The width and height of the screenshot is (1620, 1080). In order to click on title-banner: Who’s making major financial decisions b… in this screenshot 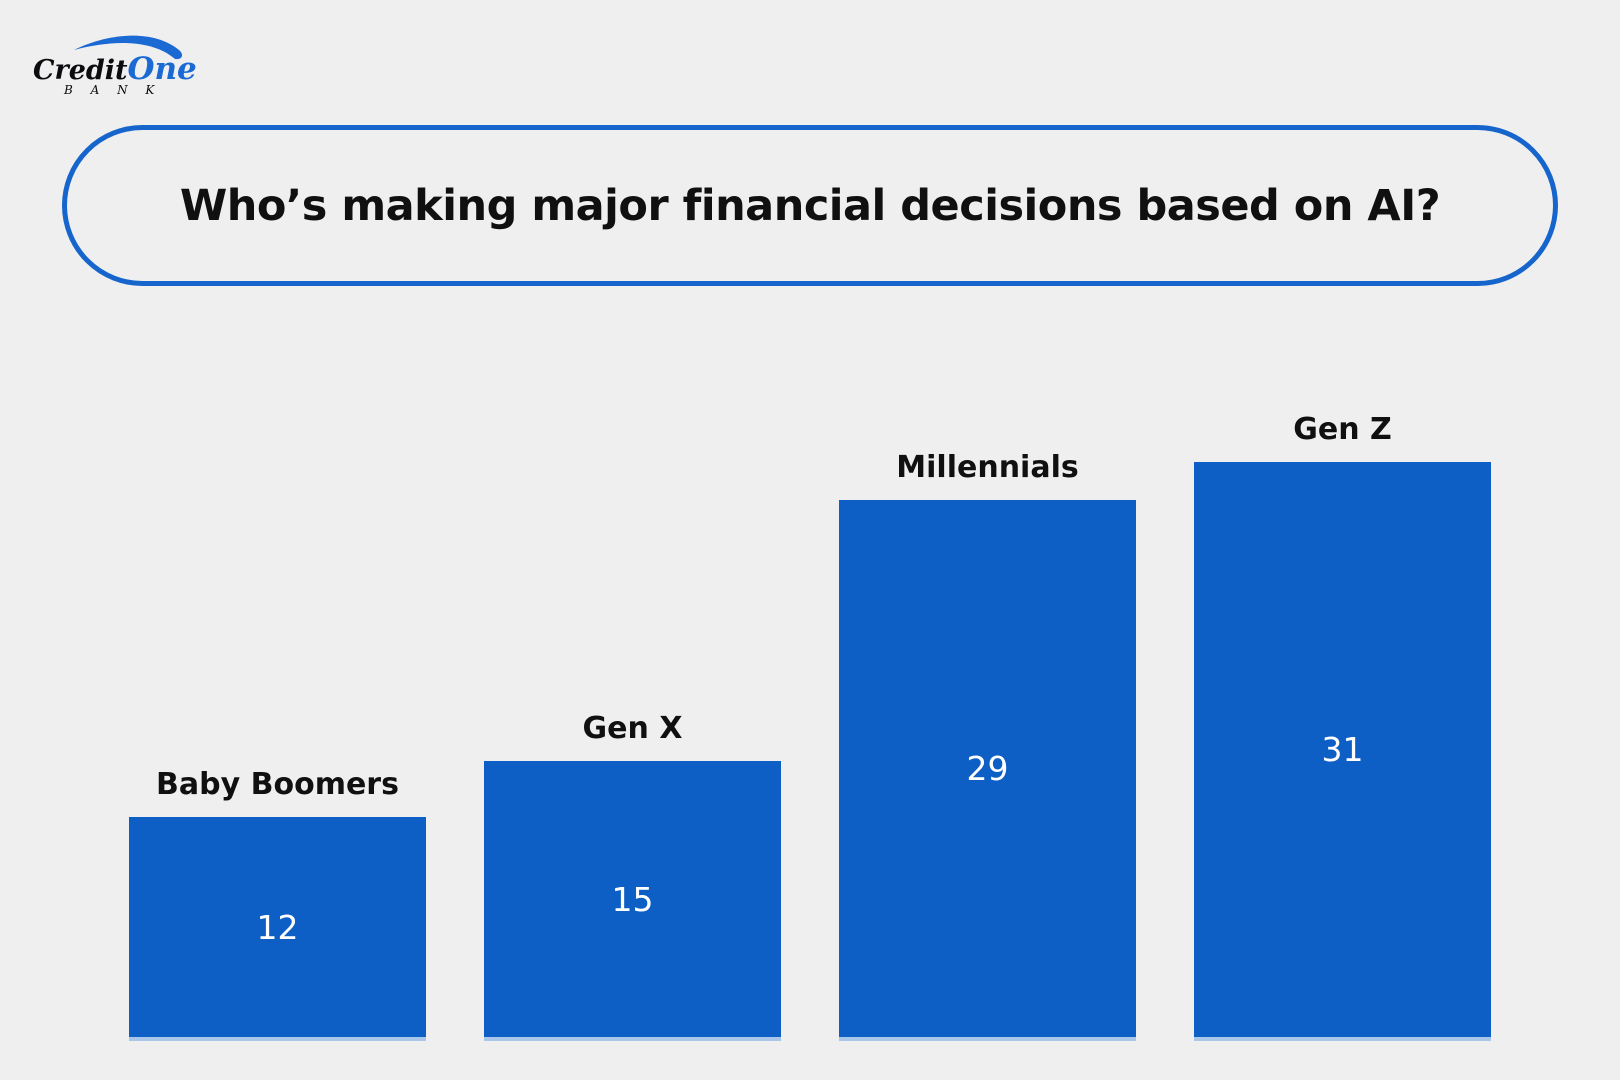, I will do `click(810, 205)`.